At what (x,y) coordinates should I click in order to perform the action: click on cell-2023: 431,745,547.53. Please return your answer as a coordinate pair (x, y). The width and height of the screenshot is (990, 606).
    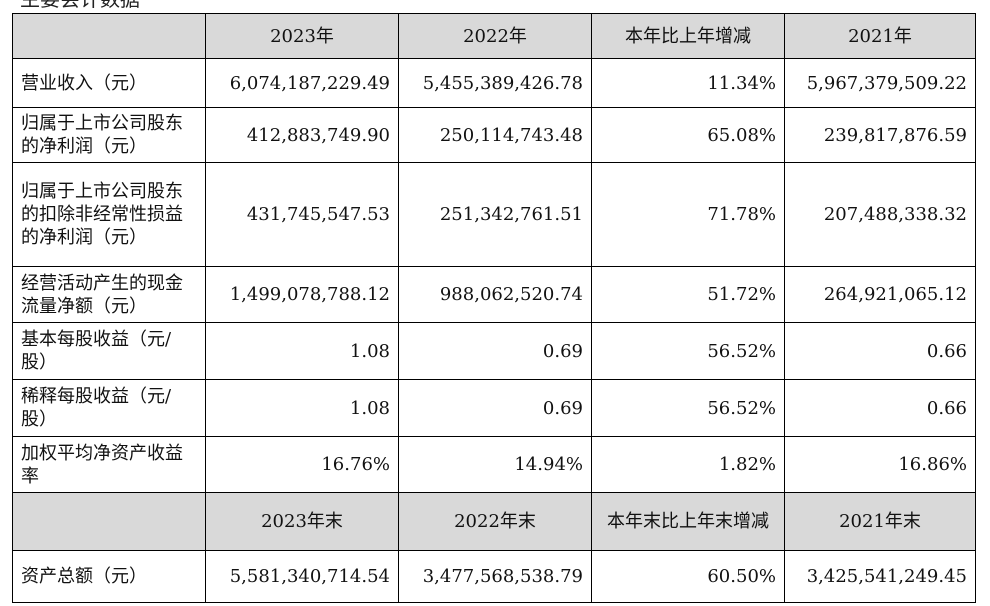
    Looking at the image, I should click on (302, 214).